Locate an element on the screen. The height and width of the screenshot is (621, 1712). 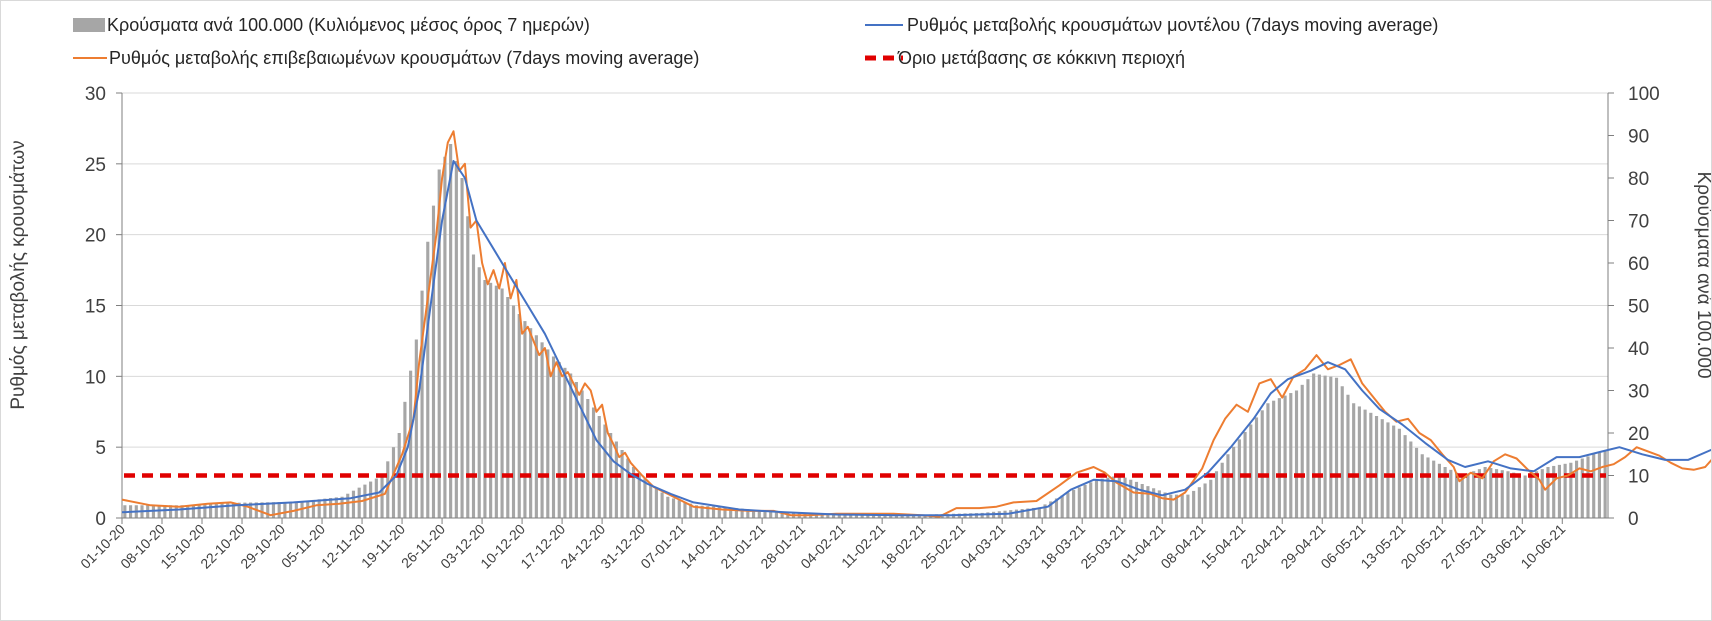
y-left-axis-title: Ρυθμός μεταβολής κρουσμάτων is located at coordinates (18, 274).